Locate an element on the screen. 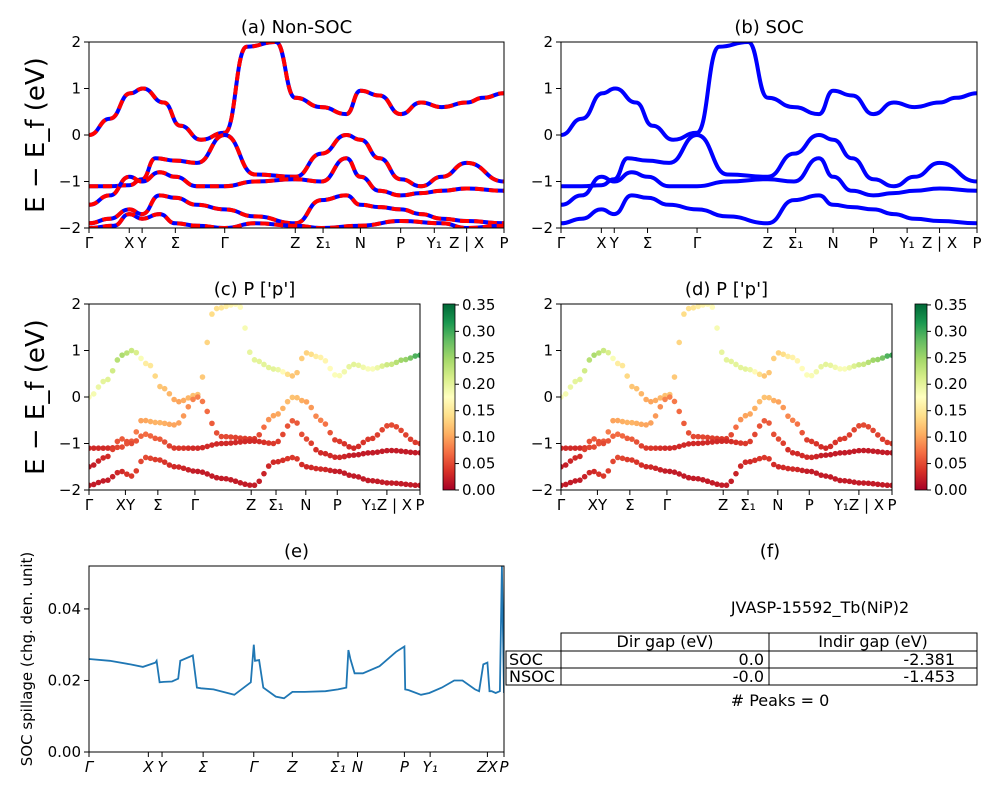  x-tick-label: N is located at coordinates (357, 767).